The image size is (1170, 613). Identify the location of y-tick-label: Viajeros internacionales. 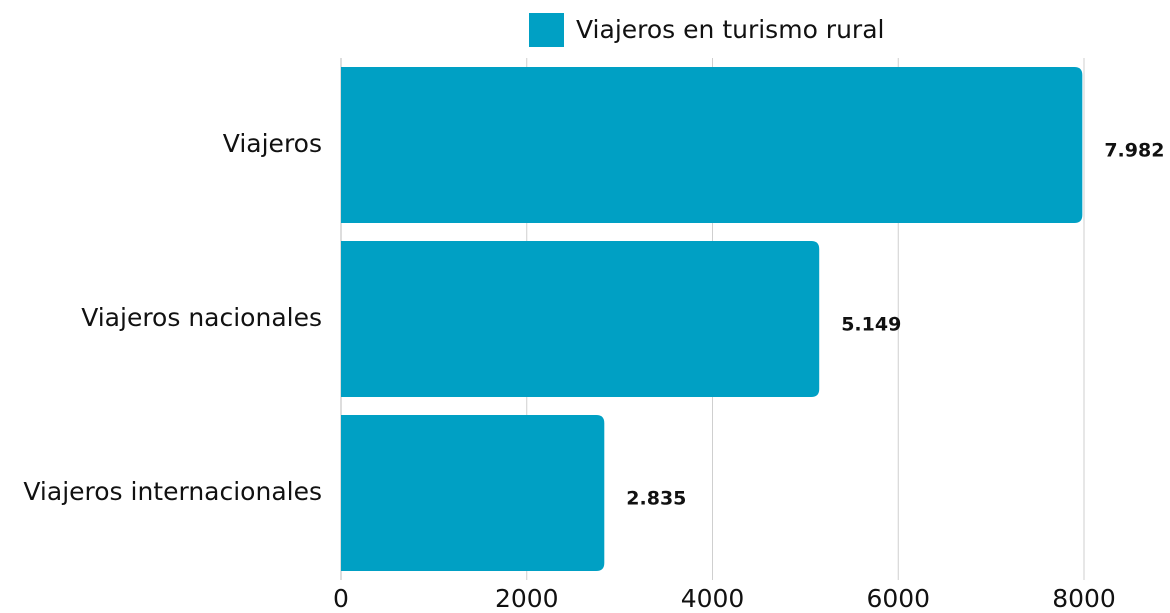
(172, 491).